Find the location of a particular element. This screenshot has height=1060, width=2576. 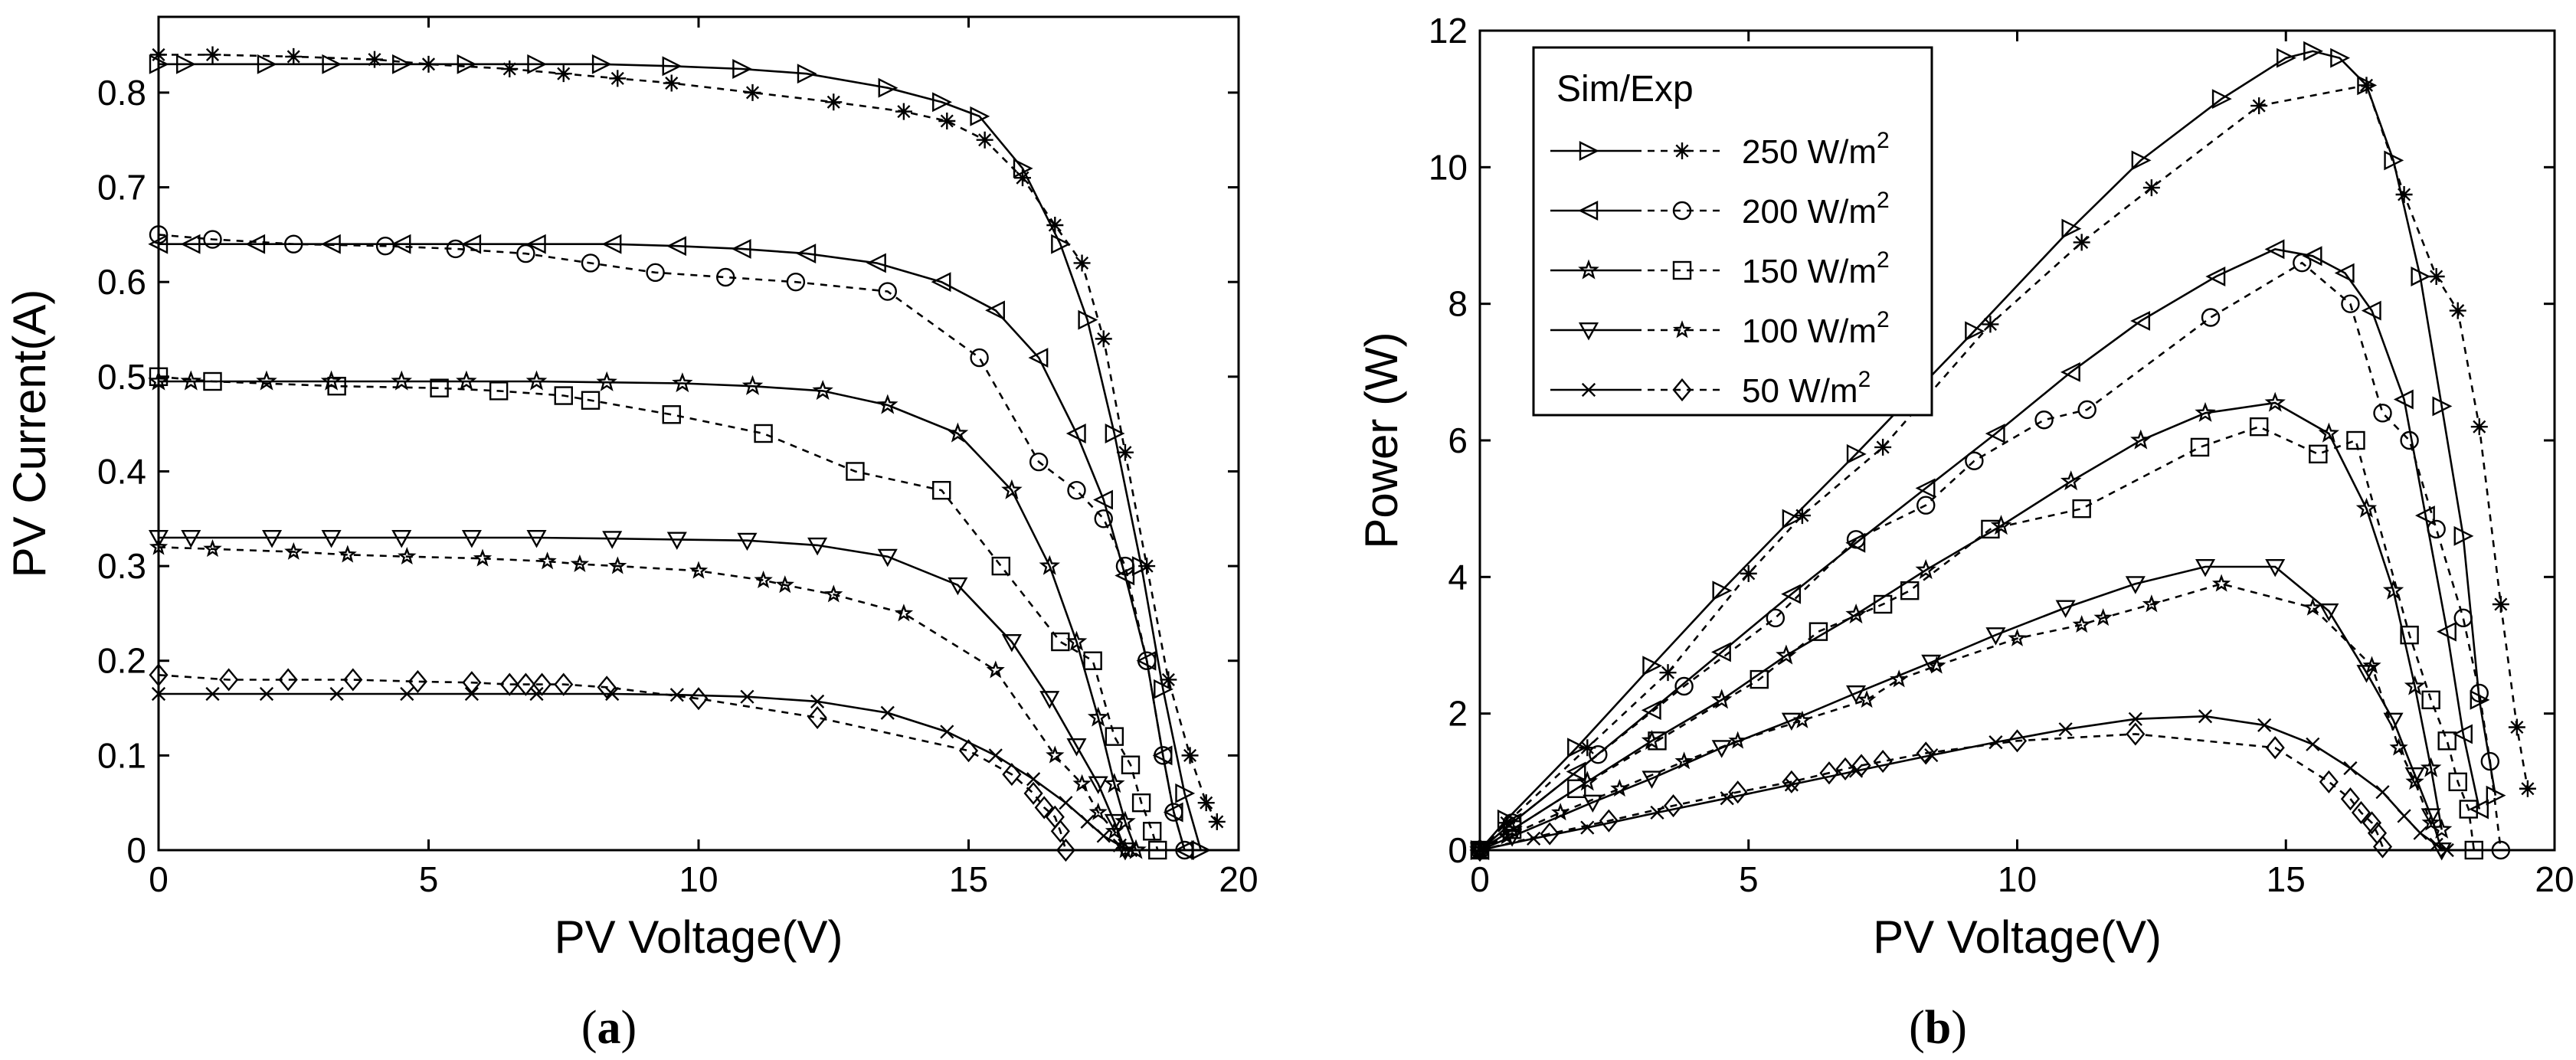

y-tick-label: 8 is located at coordinates (1458, 304).